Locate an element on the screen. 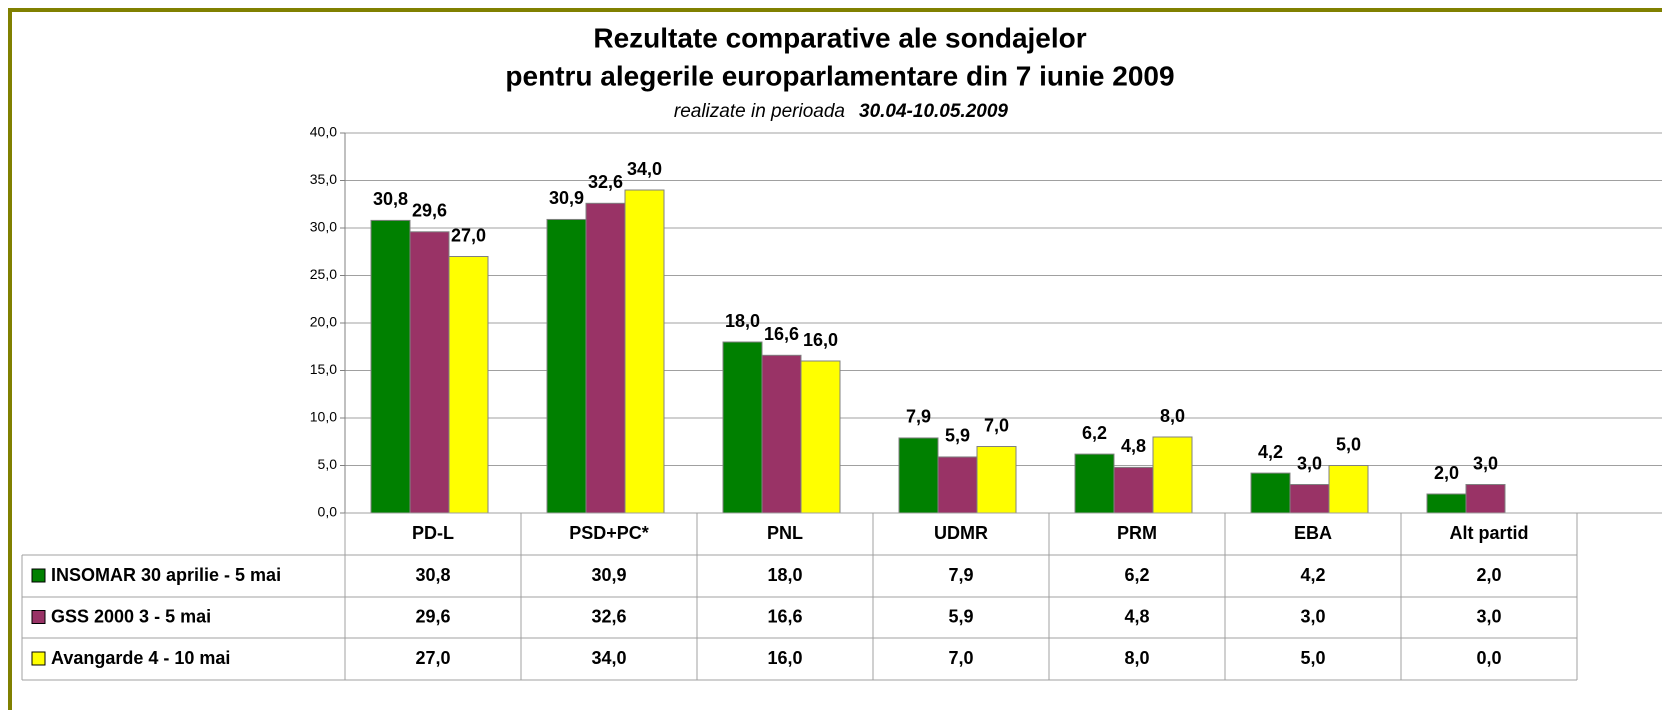  table-cell: 29,6 is located at coordinates (432, 616).